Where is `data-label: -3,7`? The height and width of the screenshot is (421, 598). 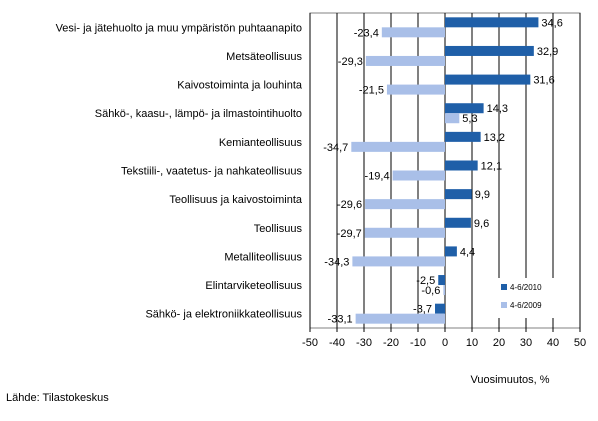
data-label: -3,7 is located at coordinates (422, 310).